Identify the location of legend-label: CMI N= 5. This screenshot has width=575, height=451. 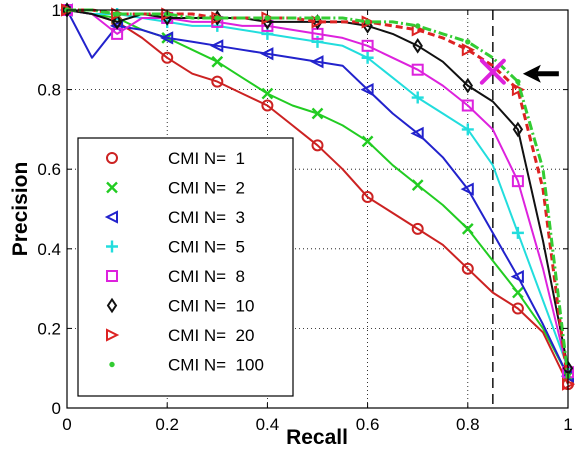
(206, 247).